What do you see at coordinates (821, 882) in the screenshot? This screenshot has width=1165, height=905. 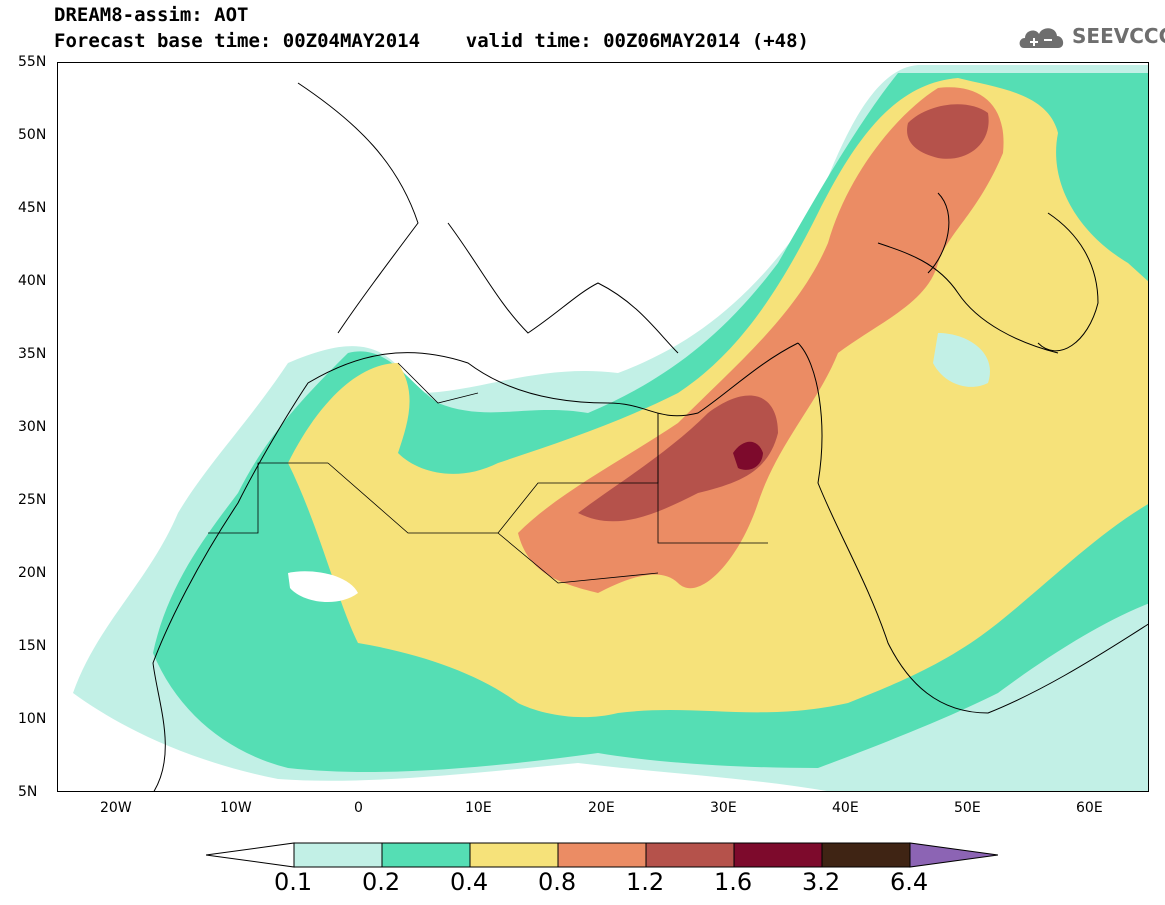 I see `colorbar-label: 3.2` at bounding box center [821, 882].